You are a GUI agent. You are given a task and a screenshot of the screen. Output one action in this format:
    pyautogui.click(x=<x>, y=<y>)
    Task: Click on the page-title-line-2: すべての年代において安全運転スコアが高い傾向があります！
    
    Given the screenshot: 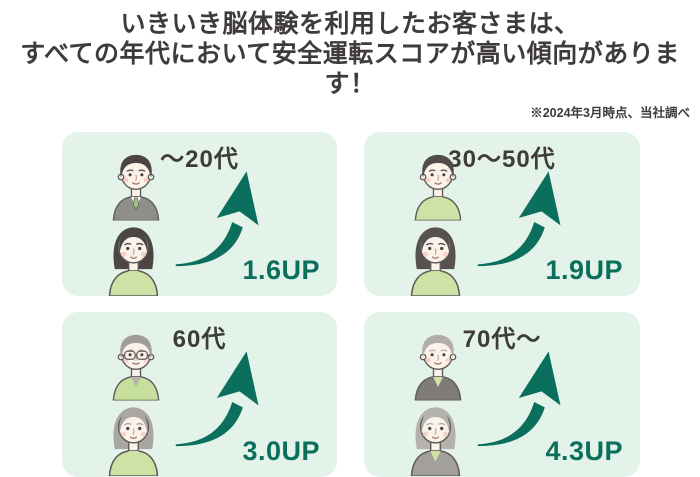 What is the action you would take?
    pyautogui.click(x=350, y=69)
    